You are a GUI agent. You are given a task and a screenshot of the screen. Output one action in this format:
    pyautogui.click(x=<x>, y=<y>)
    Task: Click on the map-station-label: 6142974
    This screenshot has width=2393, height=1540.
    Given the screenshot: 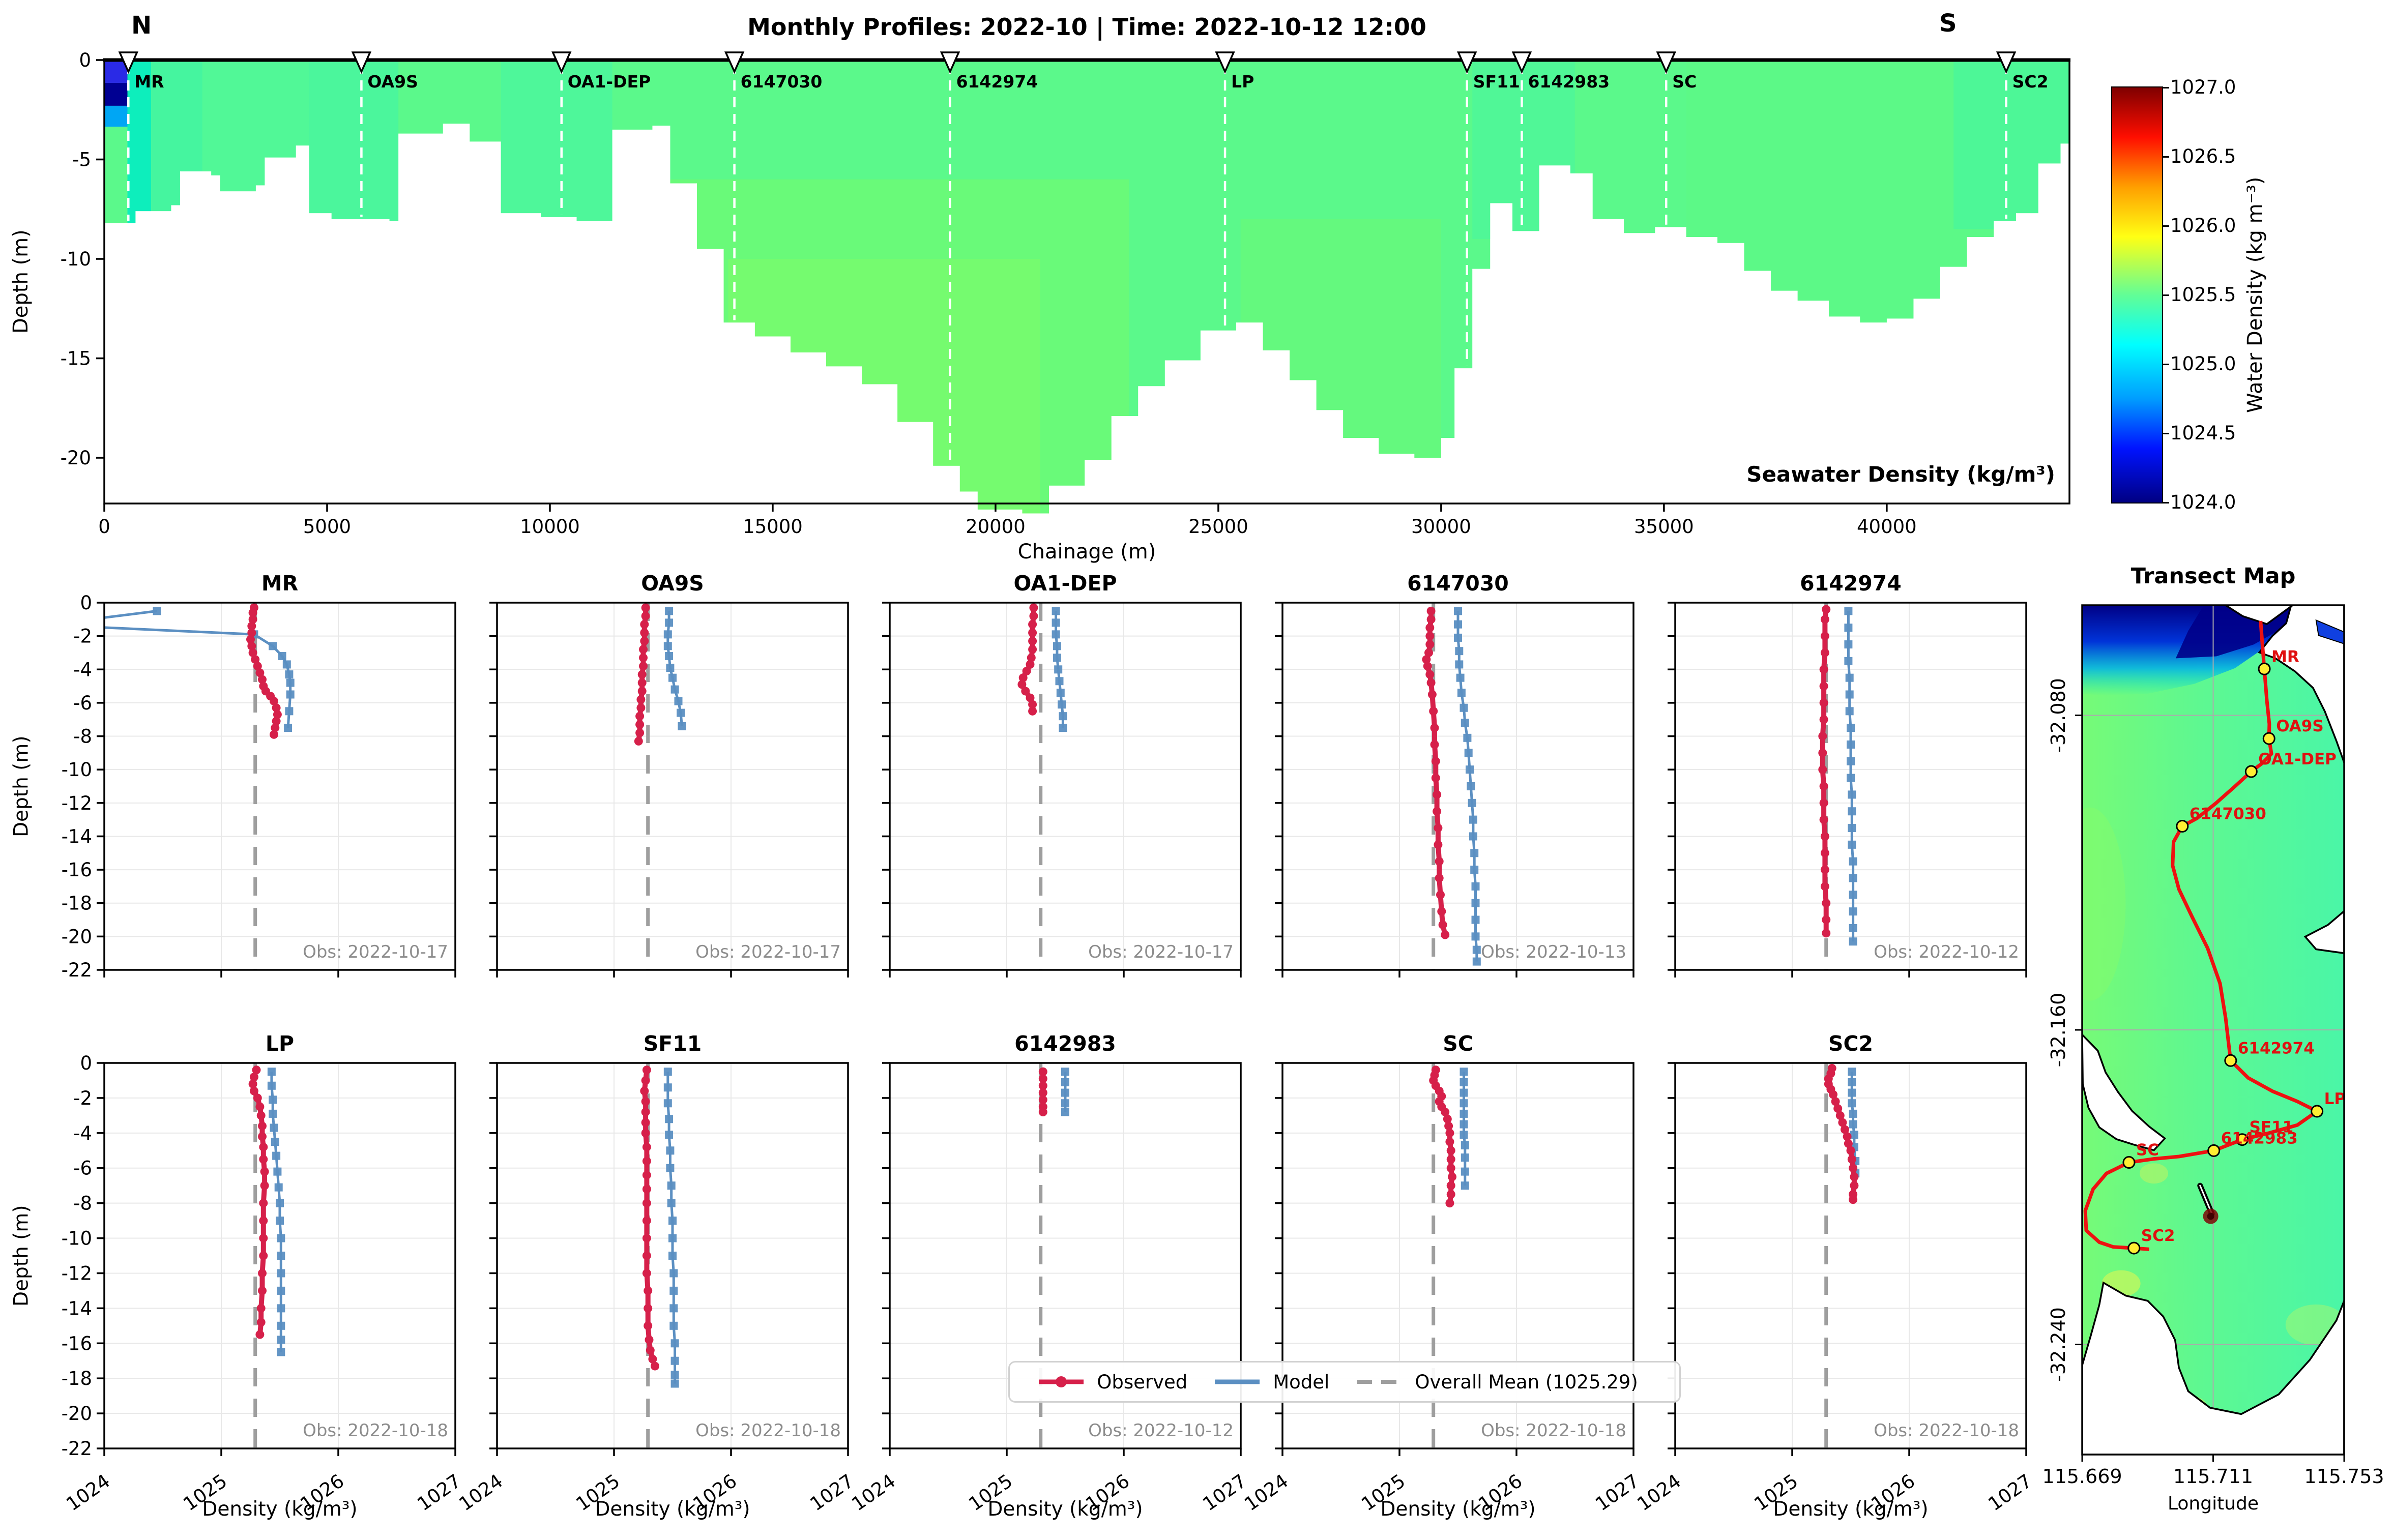 What is the action you would take?
    pyautogui.click(x=2276, y=1048)
    